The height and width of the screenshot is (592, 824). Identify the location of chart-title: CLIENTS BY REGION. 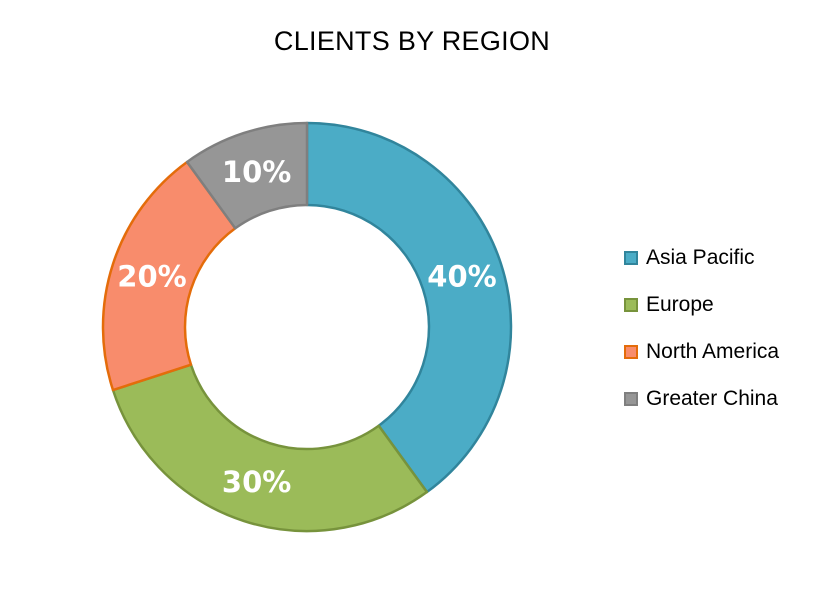
(412, 41).